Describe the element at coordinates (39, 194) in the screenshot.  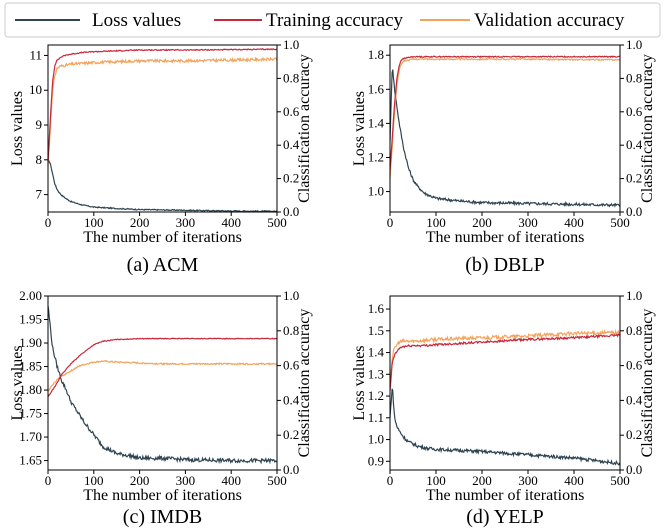
I see `y-left-tick-label: 7` at that location.